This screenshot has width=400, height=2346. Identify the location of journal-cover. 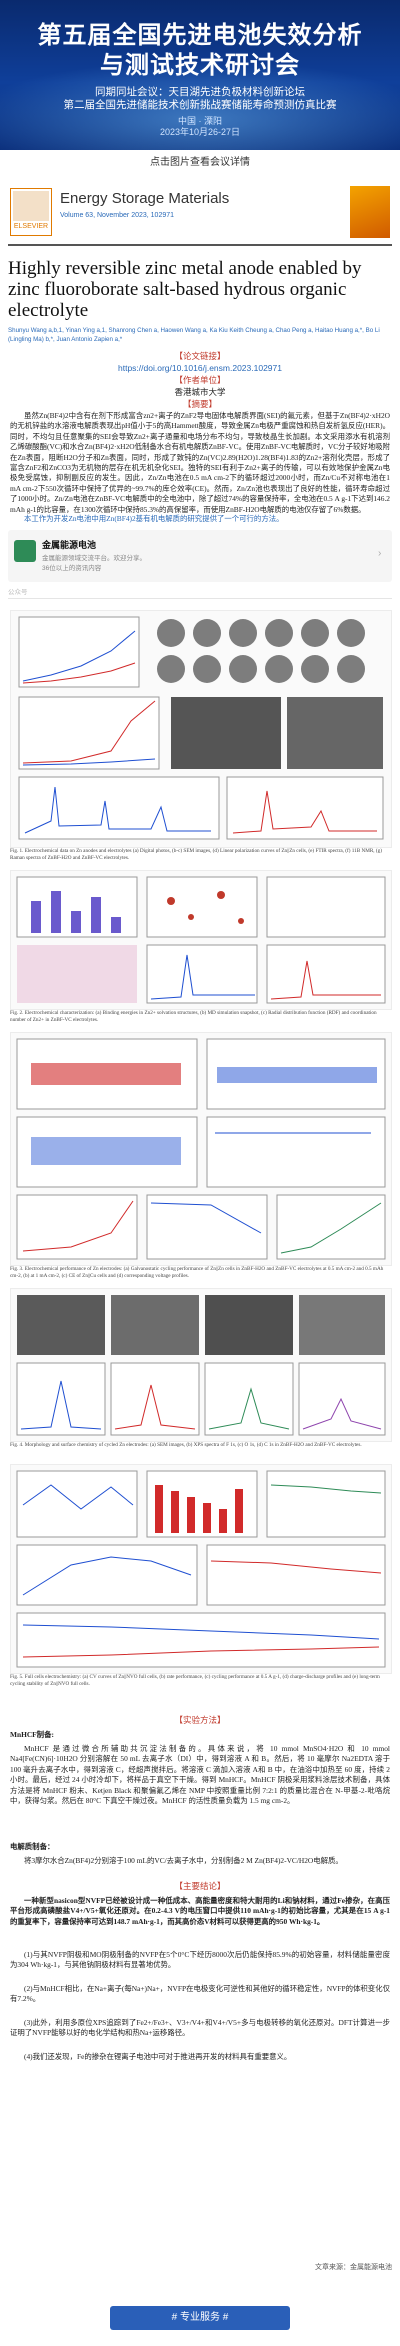
(370, 212).